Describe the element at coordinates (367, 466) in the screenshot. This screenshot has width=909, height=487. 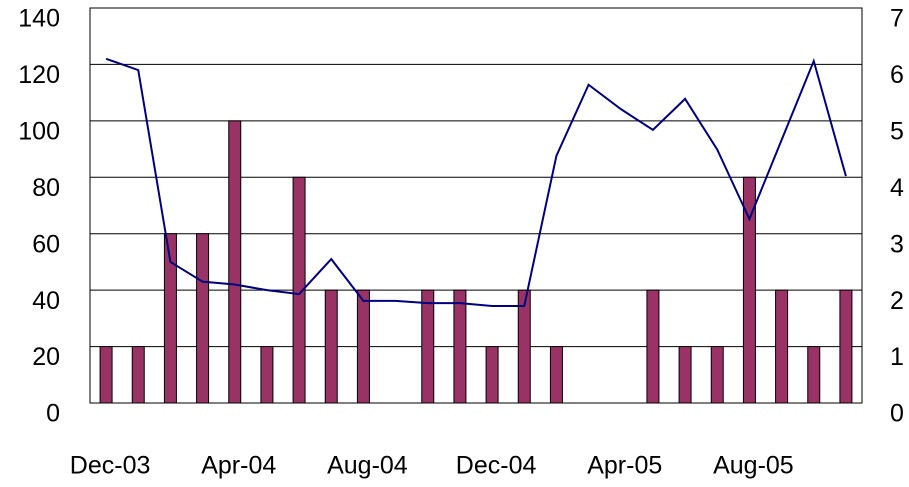
I see `x-tick-label: Aug-04` at that location.